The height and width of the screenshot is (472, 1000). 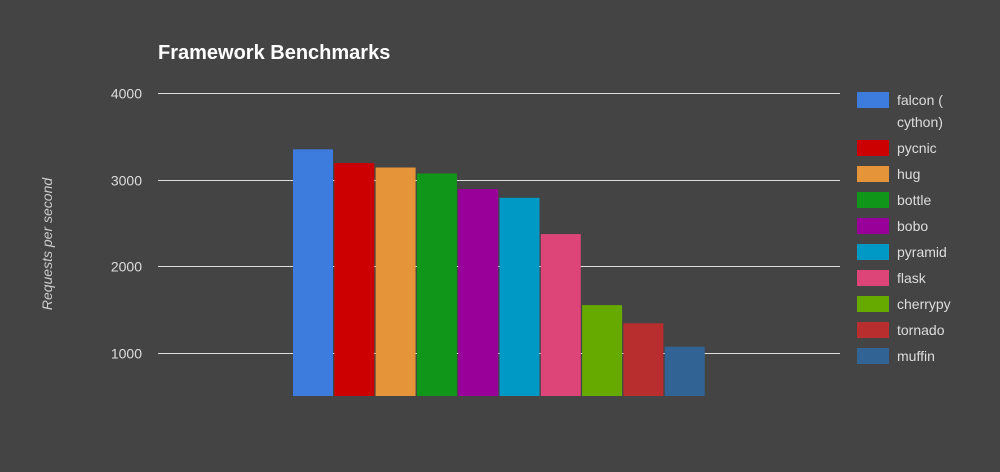 What do you see at coordinates (920, 100) in the screenshot?
I see `legend-label: falcon (` at bounding box center [920, 100].